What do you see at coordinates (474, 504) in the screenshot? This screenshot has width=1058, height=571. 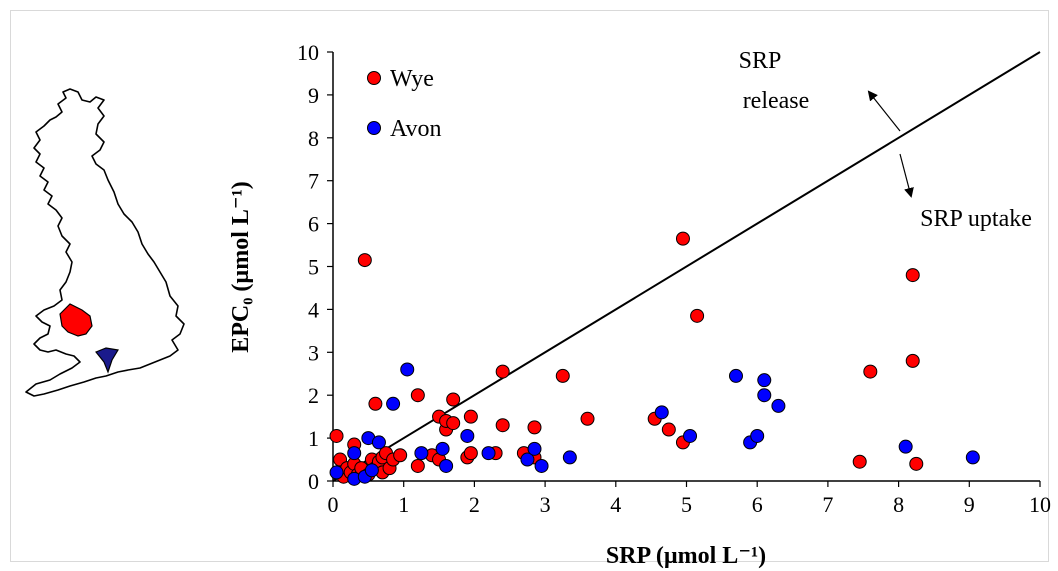 I see `x-tick-label: 2` at bounding box center [474, 504].